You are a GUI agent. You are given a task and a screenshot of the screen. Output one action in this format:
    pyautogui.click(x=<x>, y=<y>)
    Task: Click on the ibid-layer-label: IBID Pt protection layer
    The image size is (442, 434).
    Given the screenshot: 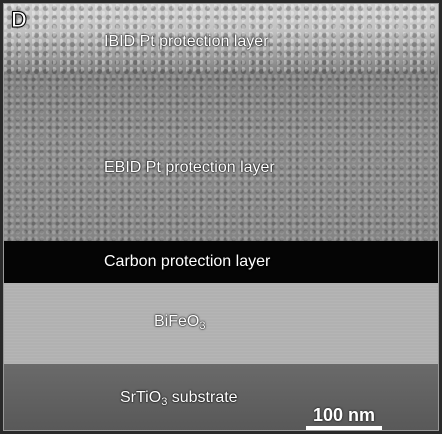 What is the action you would take?
    pyautogui.click(x=186, y=41)
    